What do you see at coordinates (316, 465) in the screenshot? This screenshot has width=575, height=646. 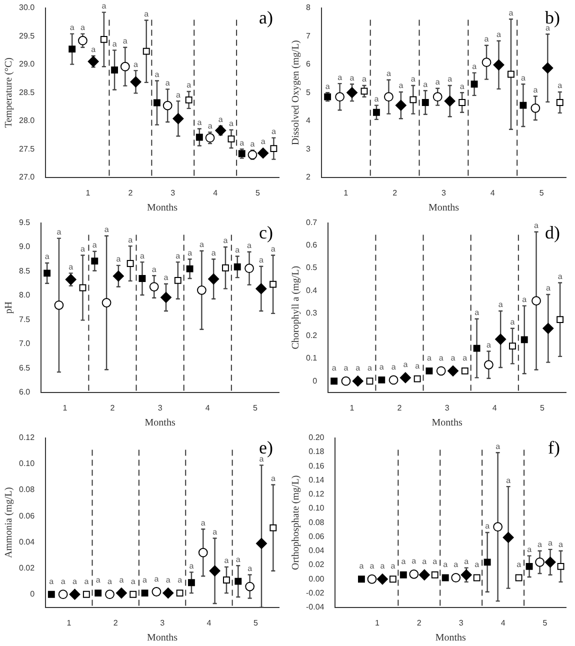 I see `y-tick-label: 0.16` at bounding box center [316, 465].